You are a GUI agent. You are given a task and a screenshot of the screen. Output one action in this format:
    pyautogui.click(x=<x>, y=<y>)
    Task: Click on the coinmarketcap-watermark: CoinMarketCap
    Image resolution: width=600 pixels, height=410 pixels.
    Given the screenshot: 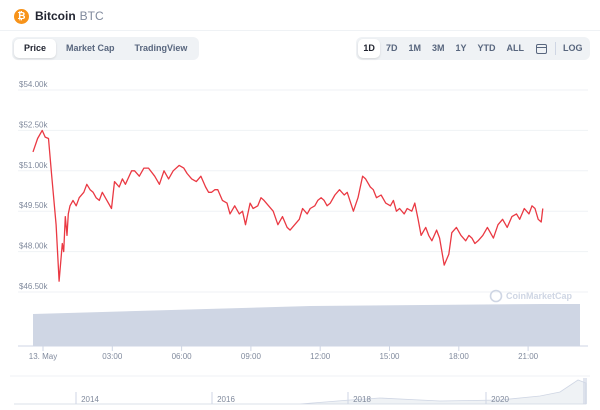 What is the action you would take?
    pyautogui.click(x=531, y=296)
    